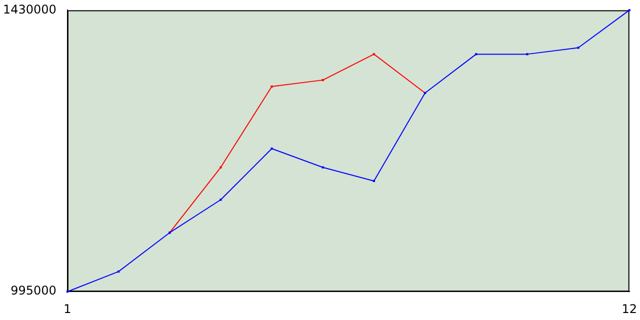 Image resolution: width=640 pixels, height=320 pixels. Describe the element at coordinates (29, 9) in the screenshot. I see `y-tick-label: 1430000` at that location.